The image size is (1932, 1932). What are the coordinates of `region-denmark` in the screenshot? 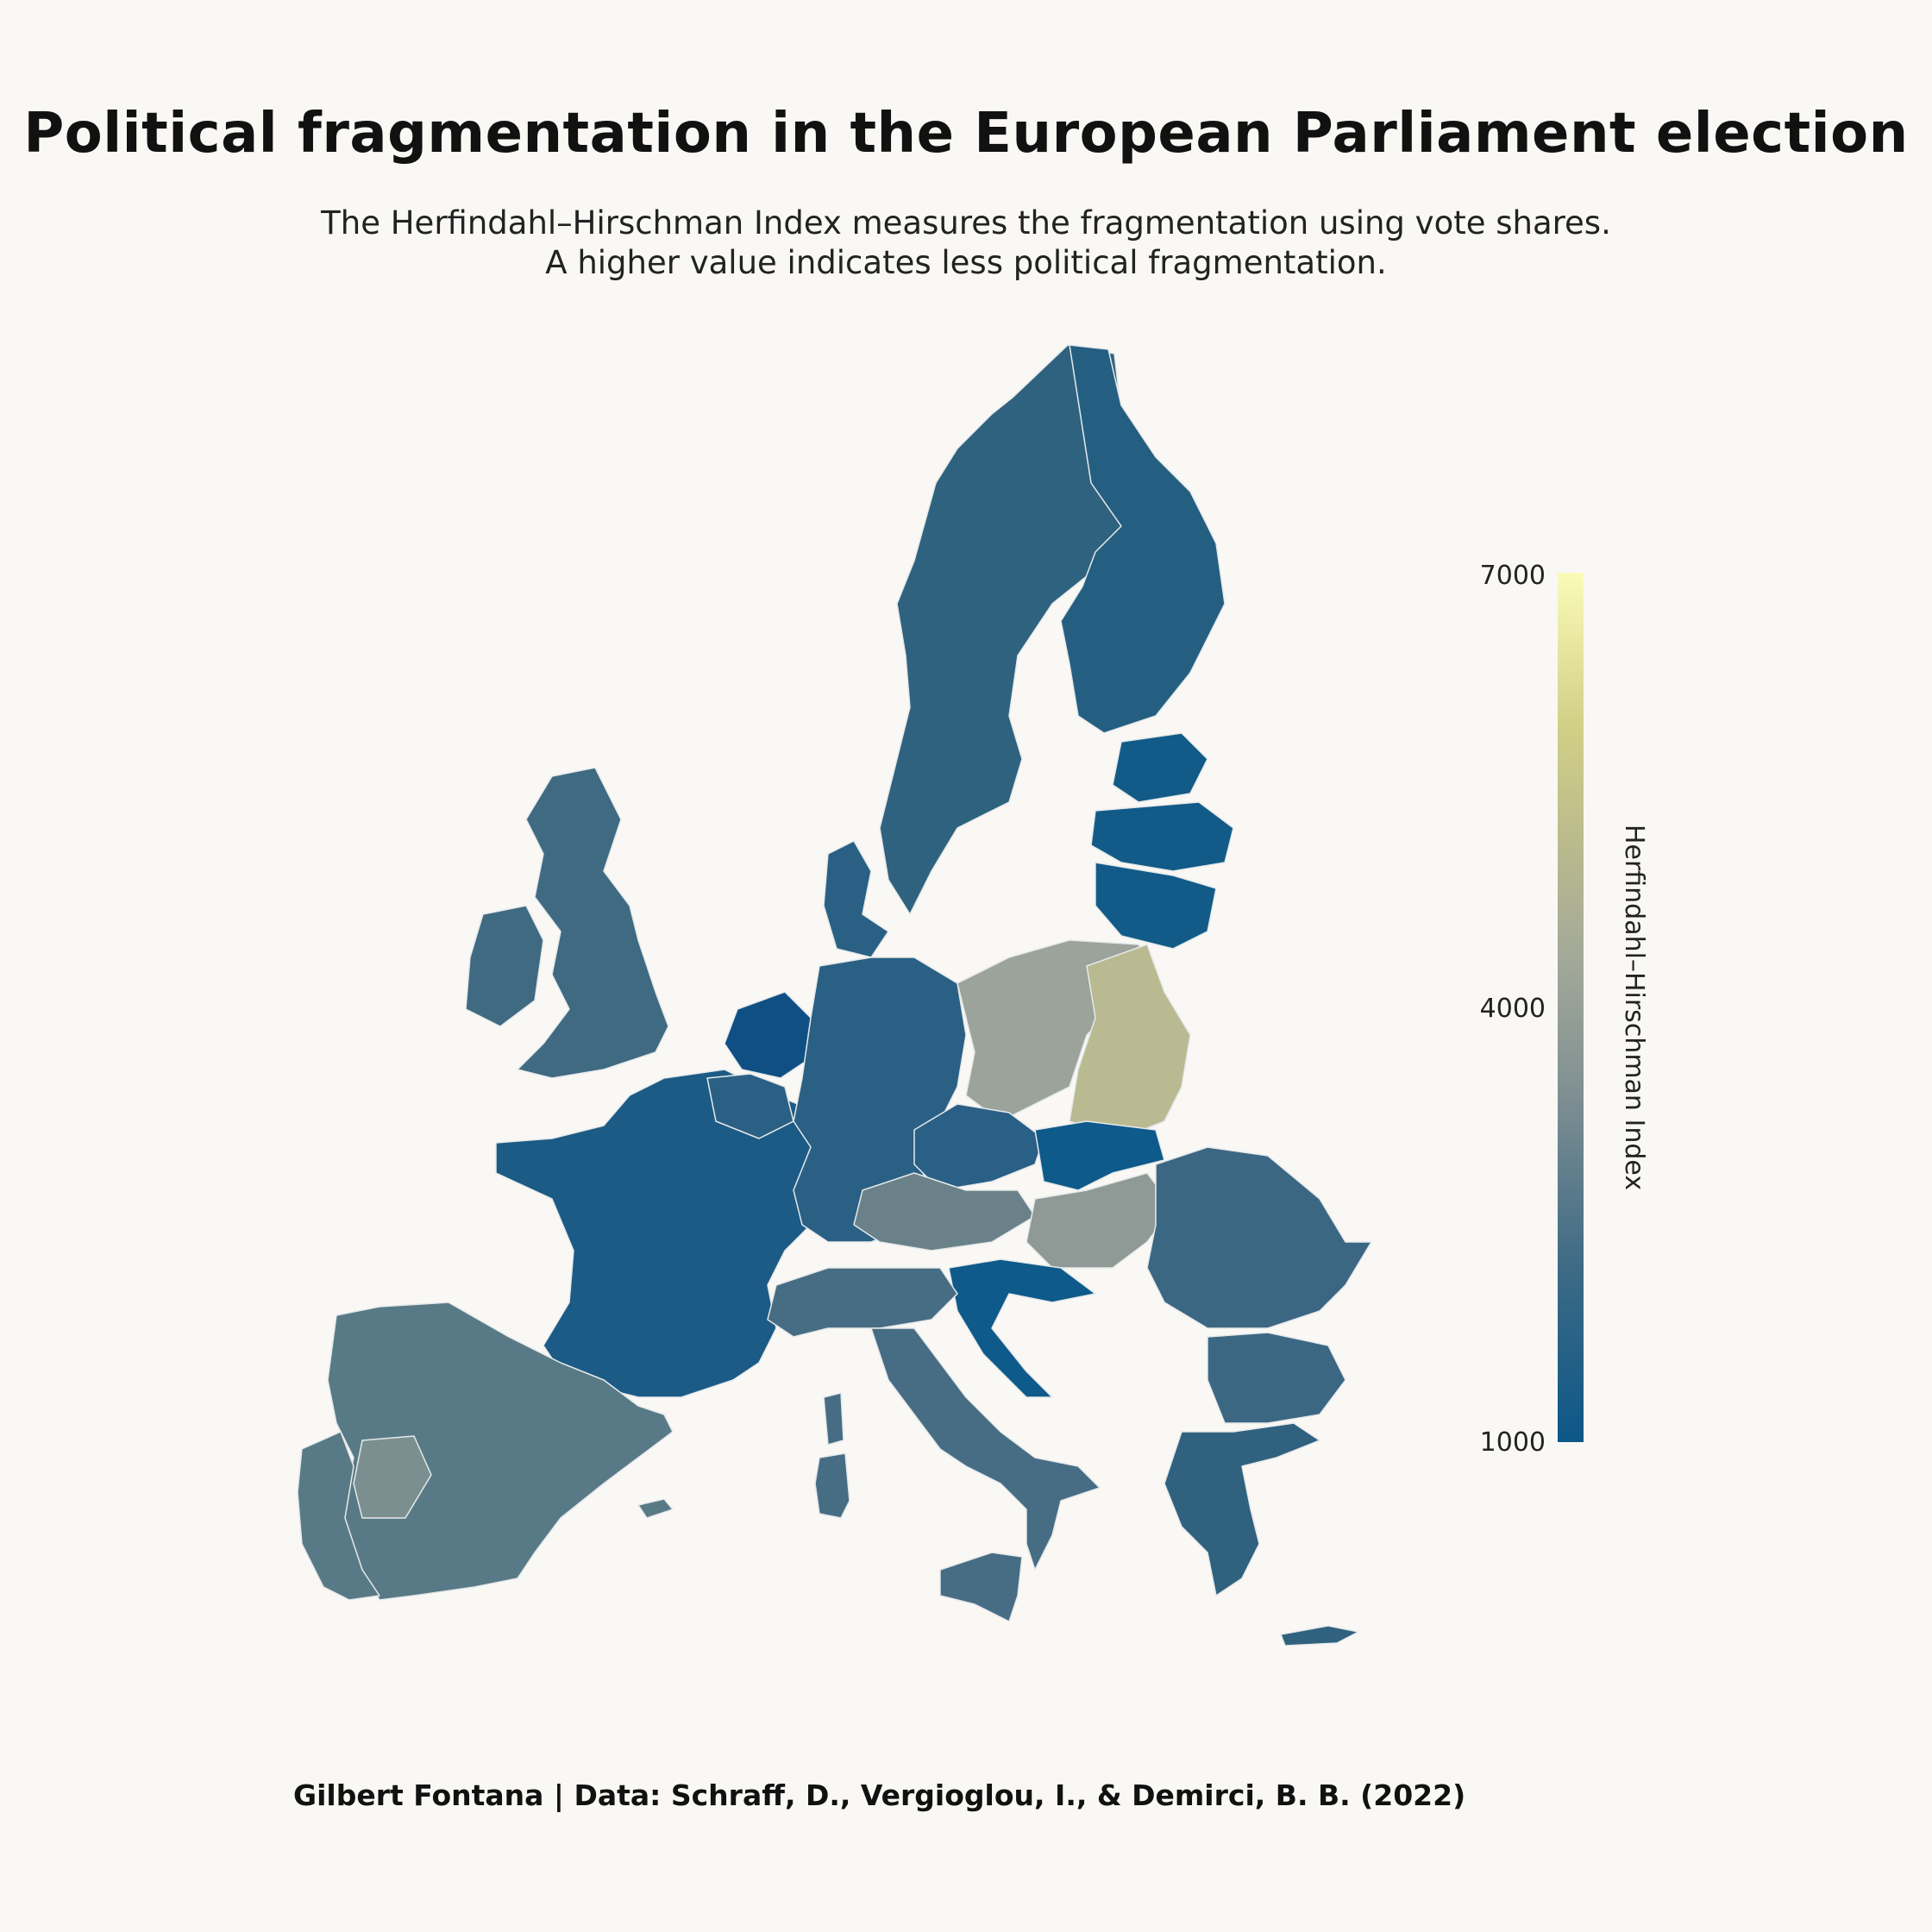 It's located at (856, 899).